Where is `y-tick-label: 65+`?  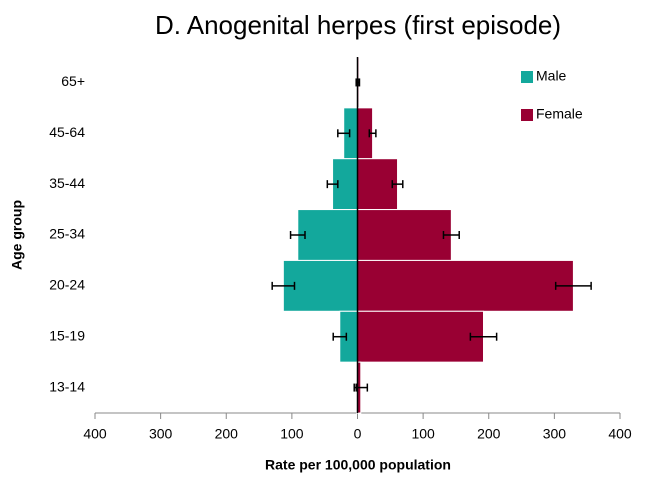
y-tick-label: 65+ is located at coordinates (73, 81).